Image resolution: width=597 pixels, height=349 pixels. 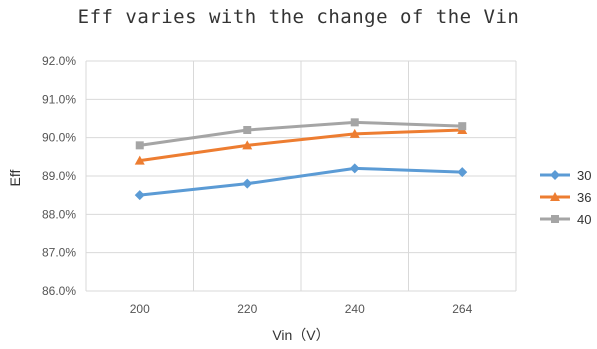 I want to click on legend-label-30: 30, so click(x=584, y=175).